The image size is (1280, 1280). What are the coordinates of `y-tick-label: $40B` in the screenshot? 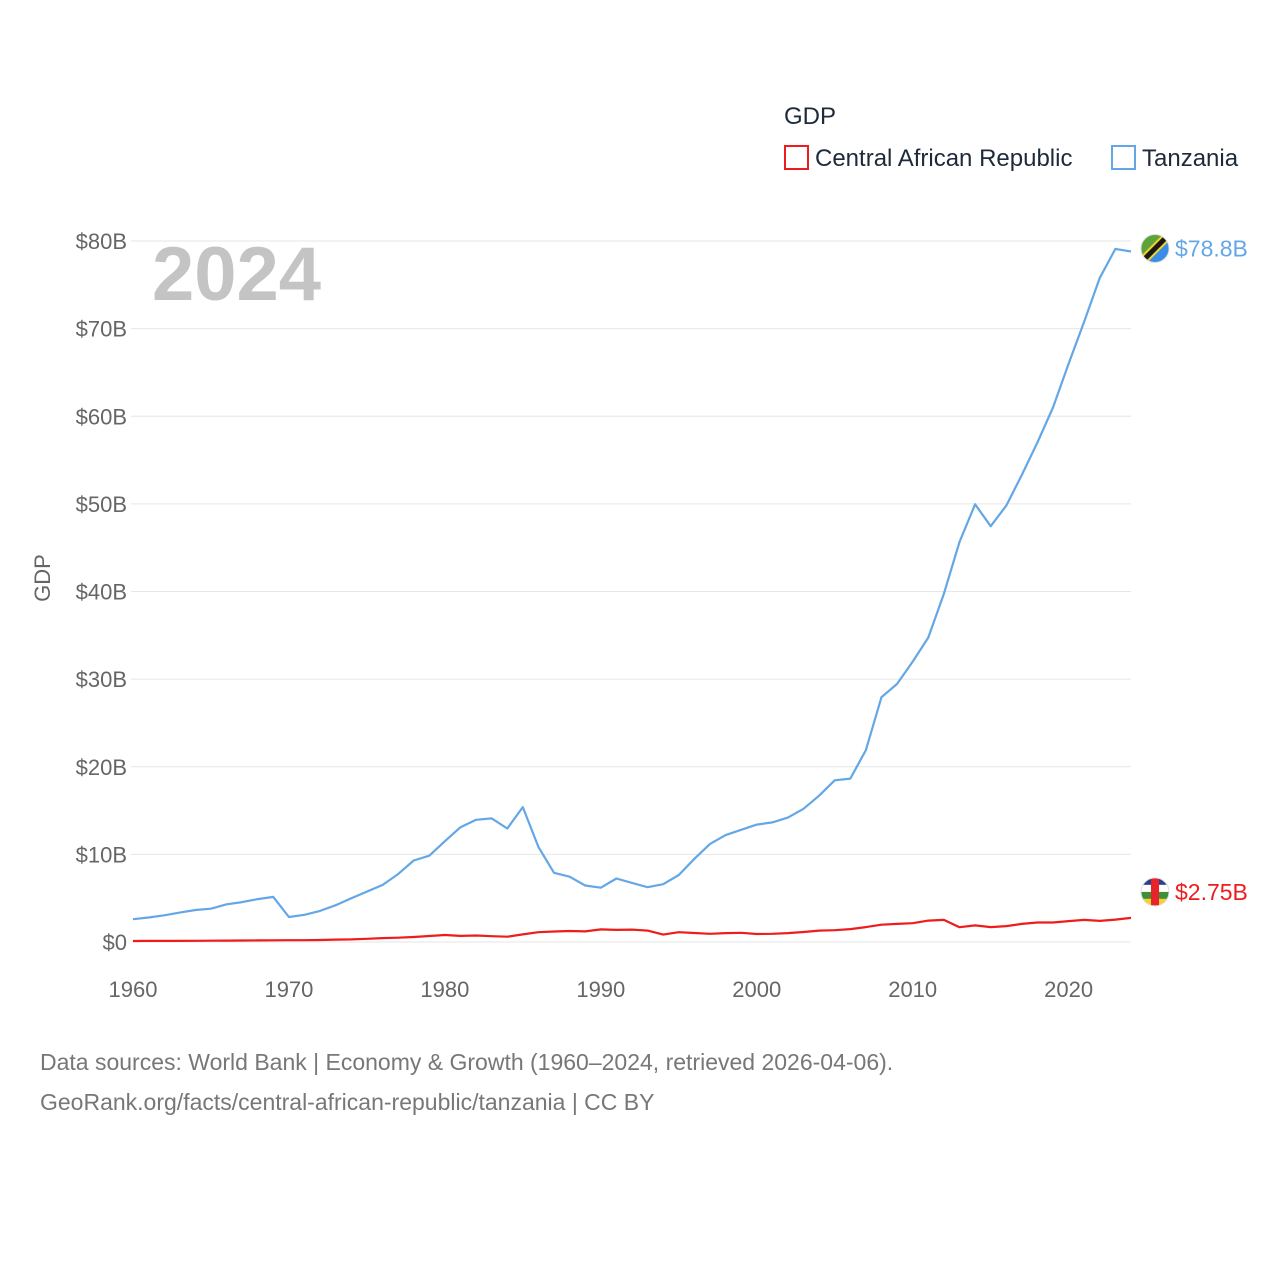 It's located at (101, 592).